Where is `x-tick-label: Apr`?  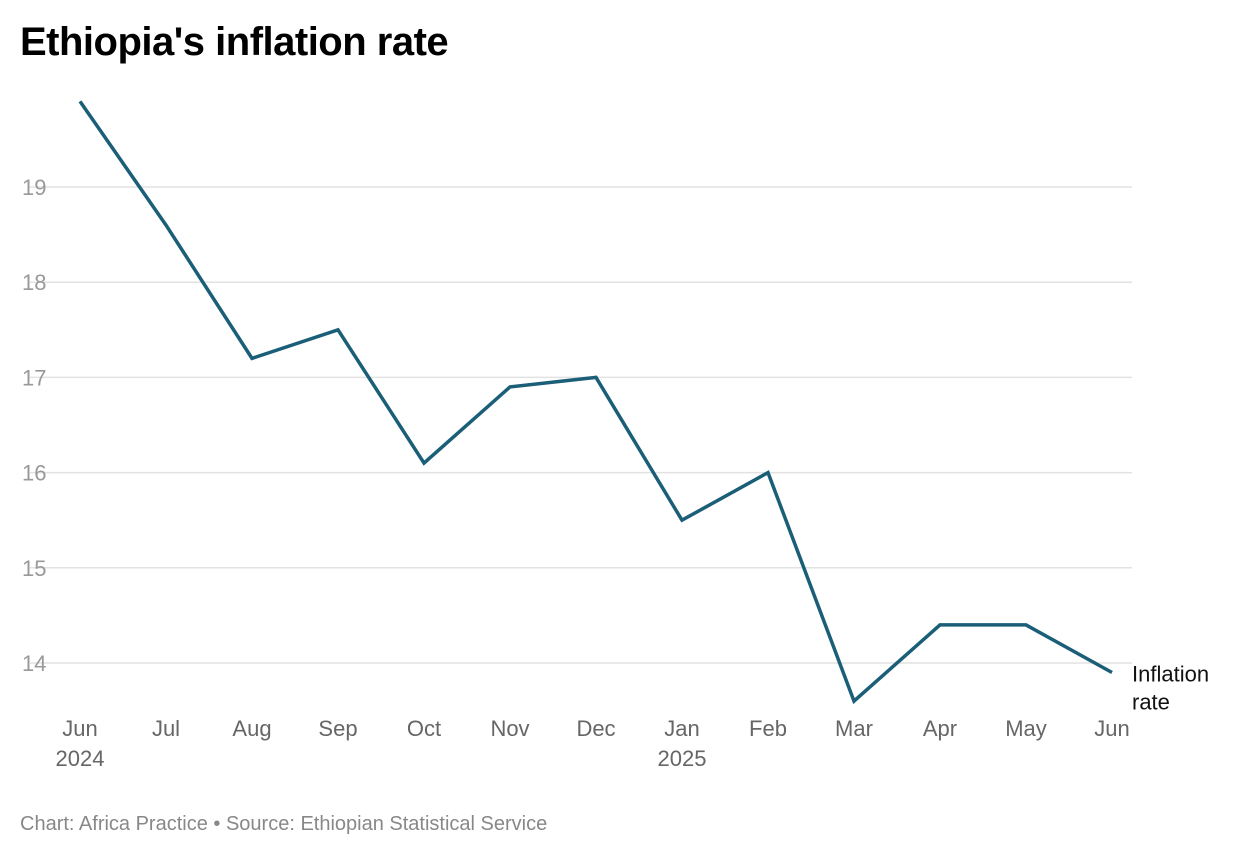
x-tick-label: Apr is located at coordinates (940, 728).